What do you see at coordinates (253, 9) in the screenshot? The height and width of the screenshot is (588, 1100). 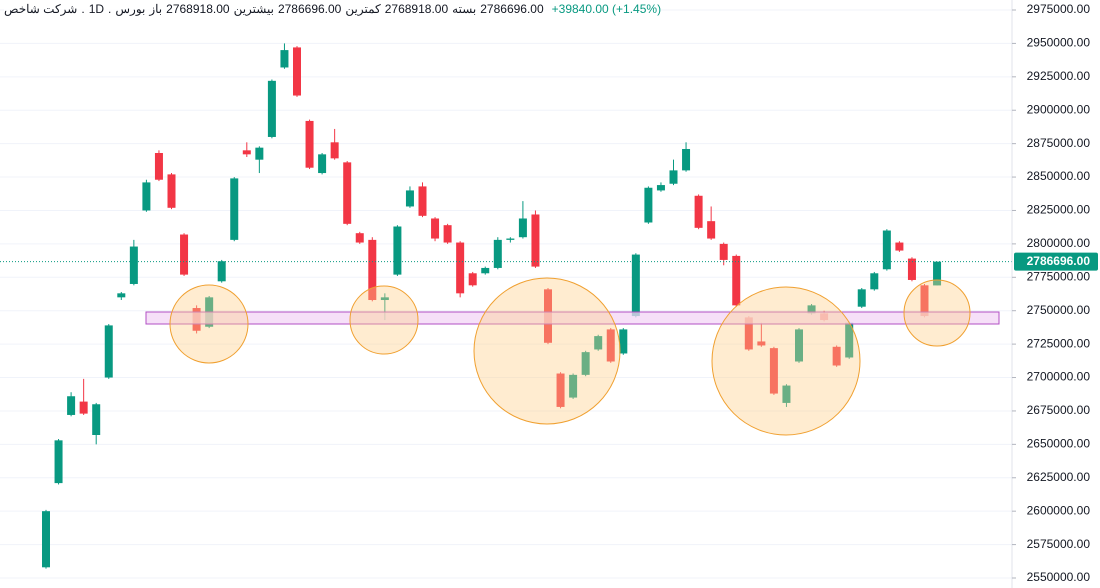 I see `ohlc-label: بیشترین` at bounding box center [253, 9].